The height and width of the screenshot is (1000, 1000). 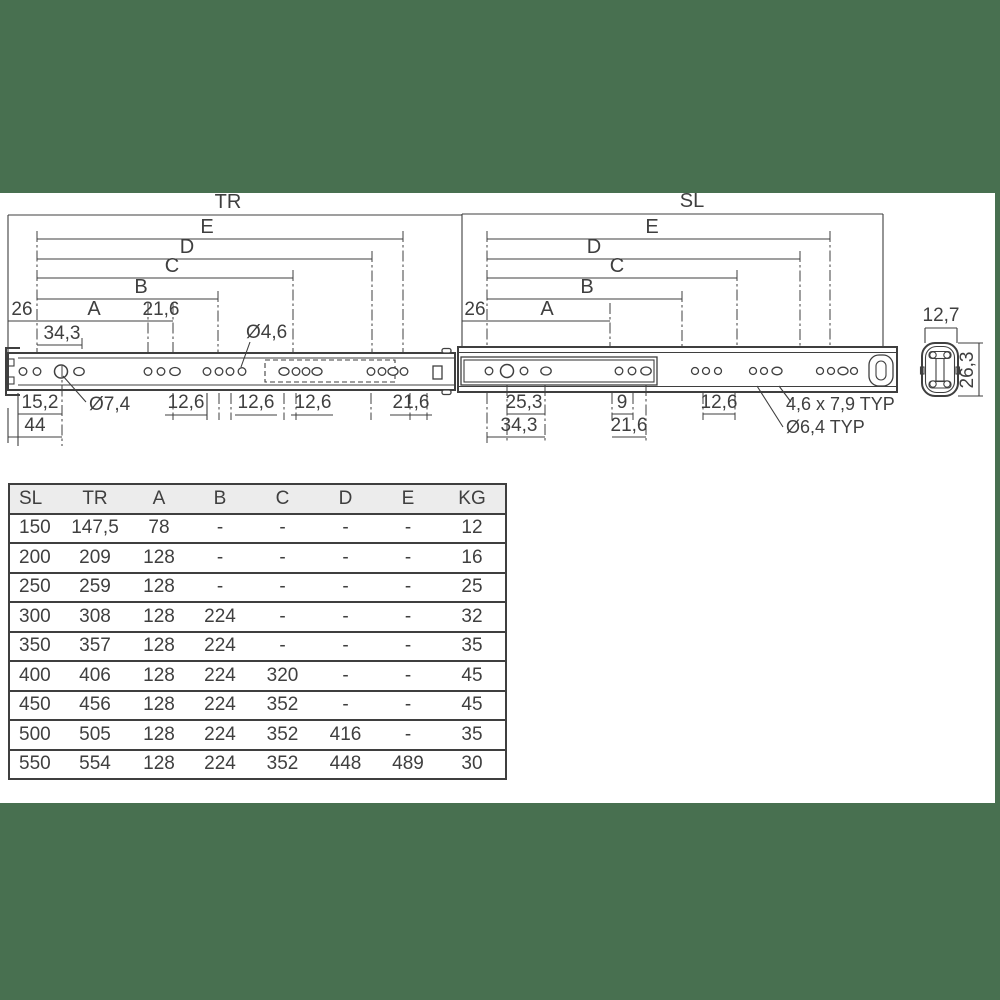 What do you see at coordinates (266, 332) in the screenshot?
I see `tr-hole-dia-label: Ø4,6` at bounding box center [266, 332].